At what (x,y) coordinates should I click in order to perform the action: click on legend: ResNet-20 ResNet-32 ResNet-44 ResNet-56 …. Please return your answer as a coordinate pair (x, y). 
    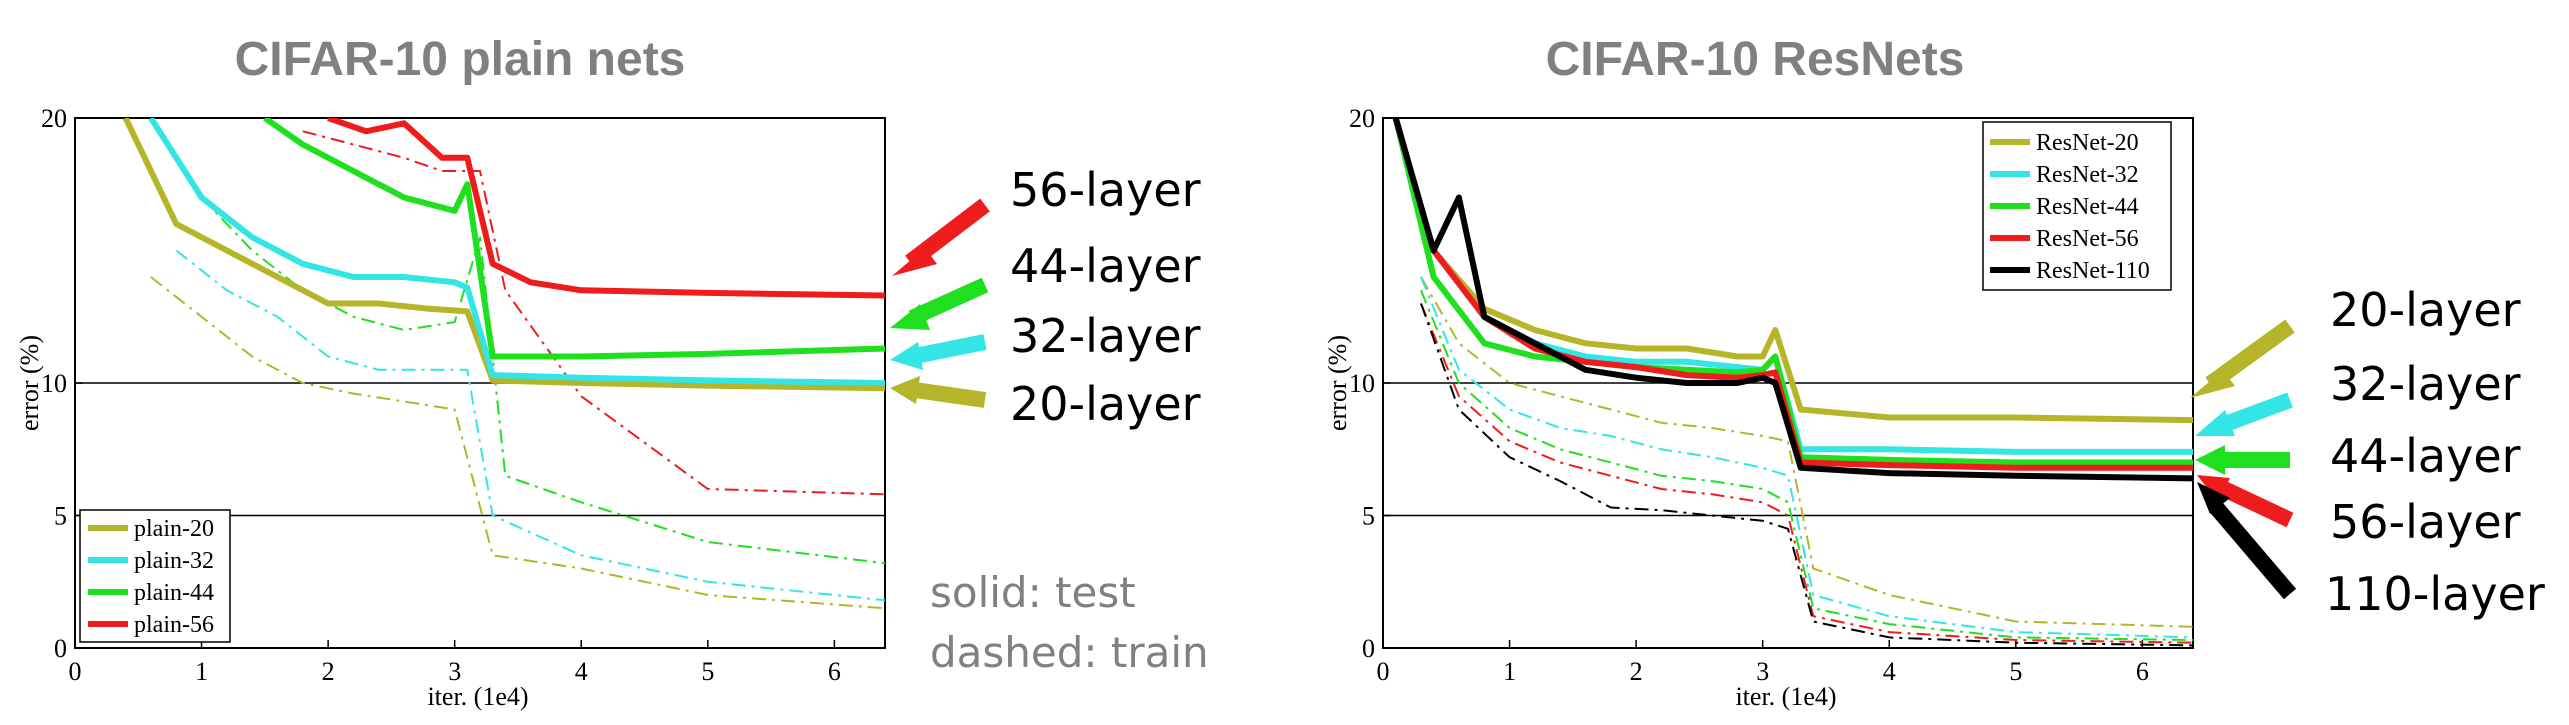
    Looking at the image, I should click on (2077, 206).